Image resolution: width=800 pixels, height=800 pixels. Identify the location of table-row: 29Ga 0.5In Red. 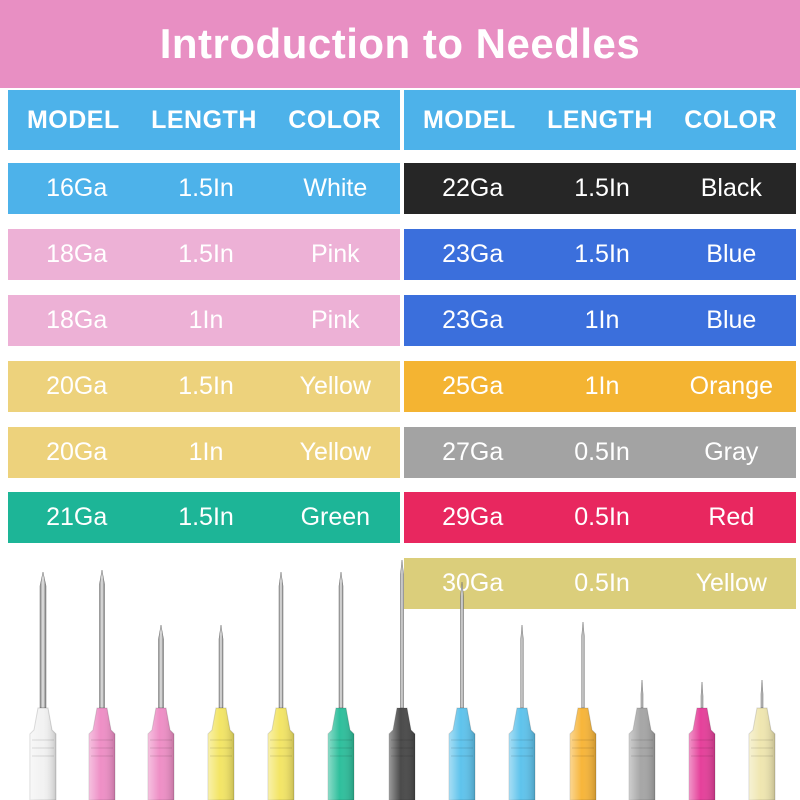
(600, 517).